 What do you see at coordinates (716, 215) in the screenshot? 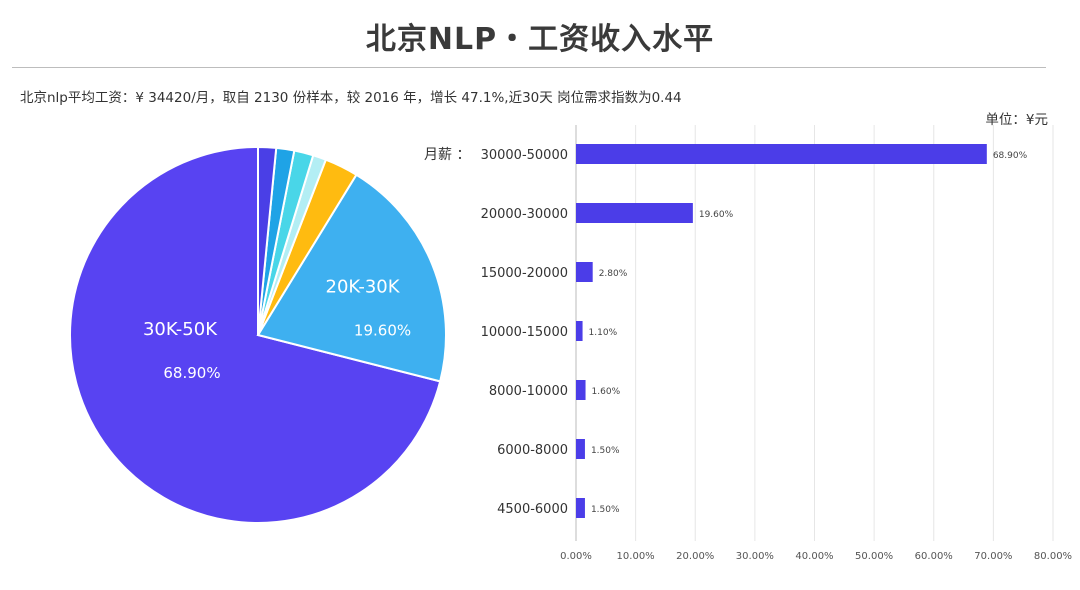
I see `bar-value-label: 19.60%` at bounding box center [716, 215].